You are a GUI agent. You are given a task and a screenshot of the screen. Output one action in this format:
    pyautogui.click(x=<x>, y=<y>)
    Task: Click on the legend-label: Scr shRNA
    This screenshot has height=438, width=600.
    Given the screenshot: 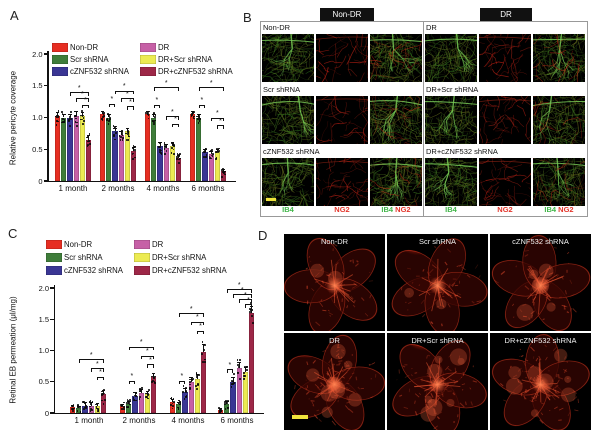 What is the action you would take?
    pyautogui.click(x=89, y=59)
    